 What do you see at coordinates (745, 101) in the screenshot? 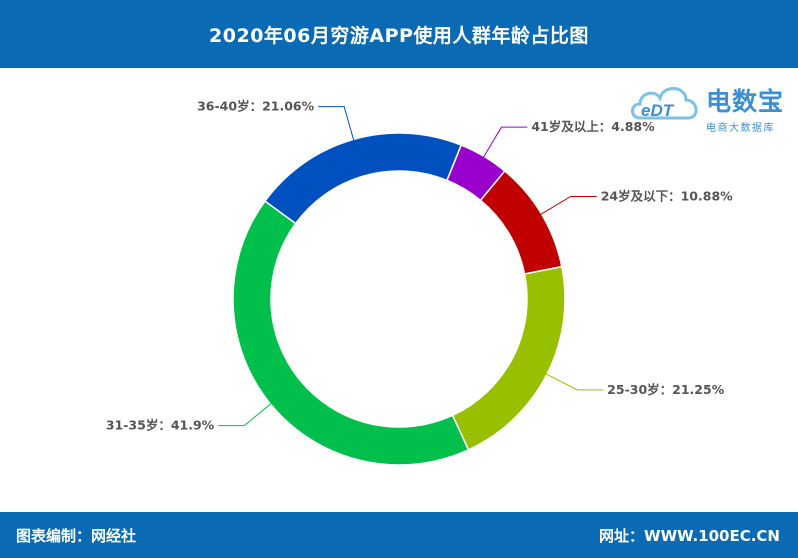
I see `logo-title: 电数宝` at bounding box center [745, 101].